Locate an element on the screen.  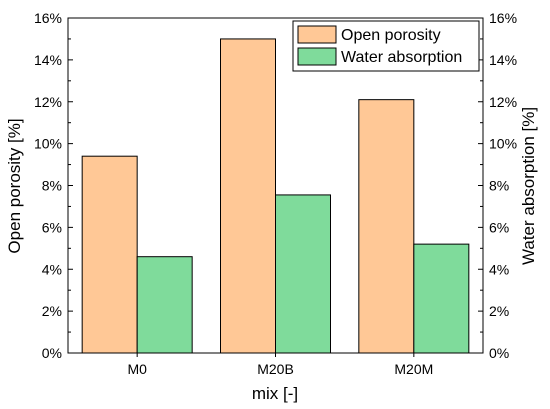
legend-label: Open porosity is located at coordinates (391, 35).